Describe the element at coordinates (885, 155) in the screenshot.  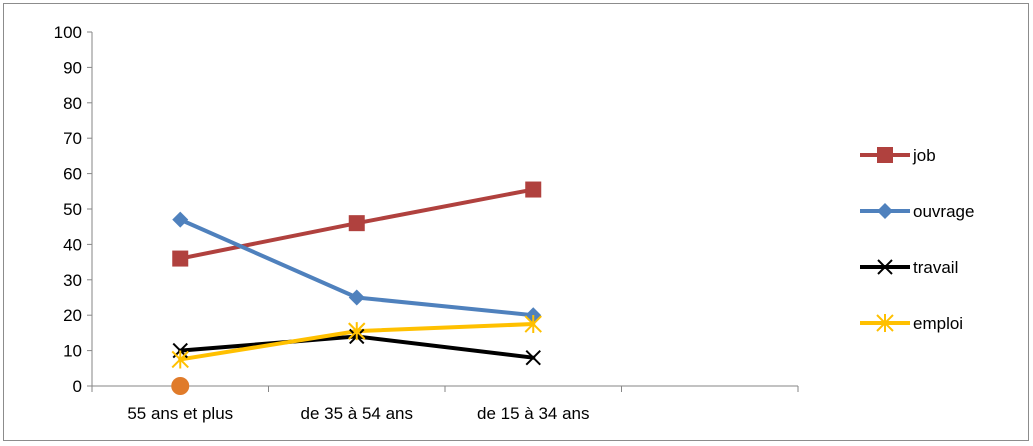
I see `legend-marker-job` at that location.